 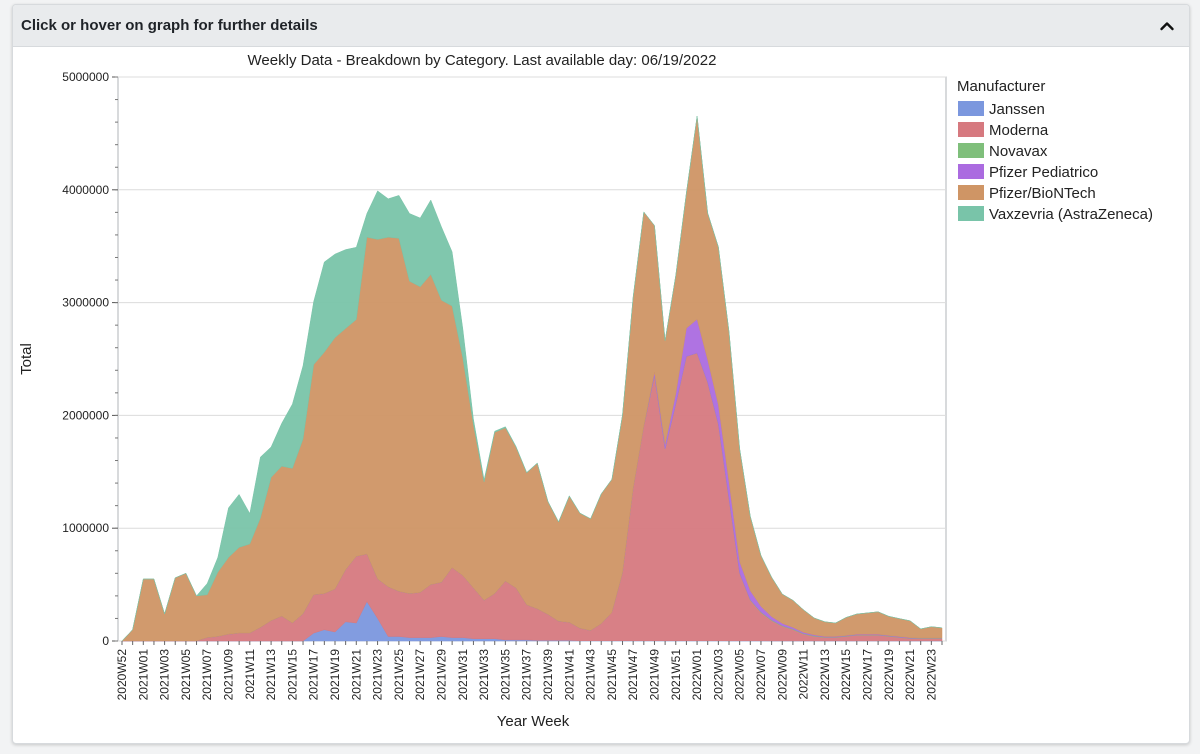 What do you see at coordinates (676, 675) in the screenshot?
I see `x-tick-label: 2021W51` at bounding box center [676, 675].